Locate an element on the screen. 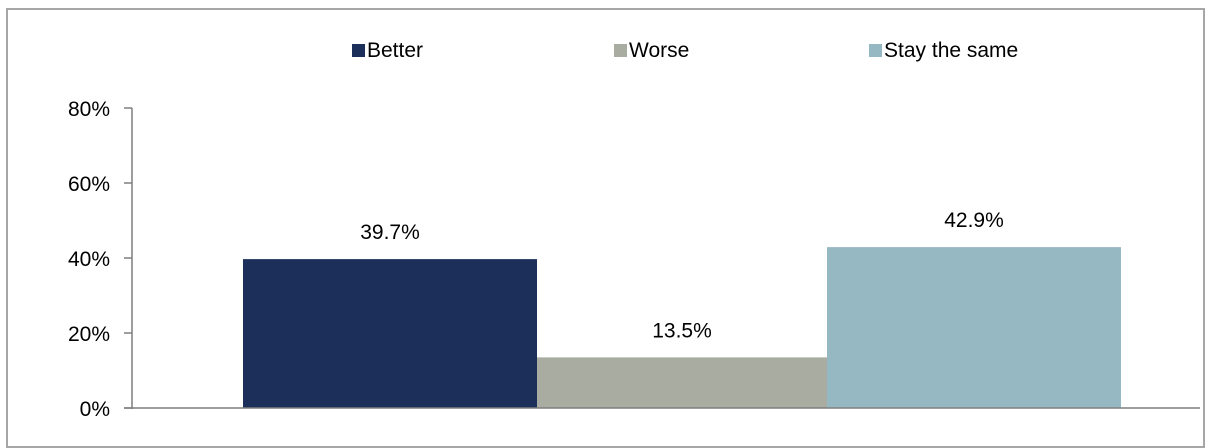 This screenshot has height=448, width=1211. y-tick-label: 80% is located at coordinates (89, 109).